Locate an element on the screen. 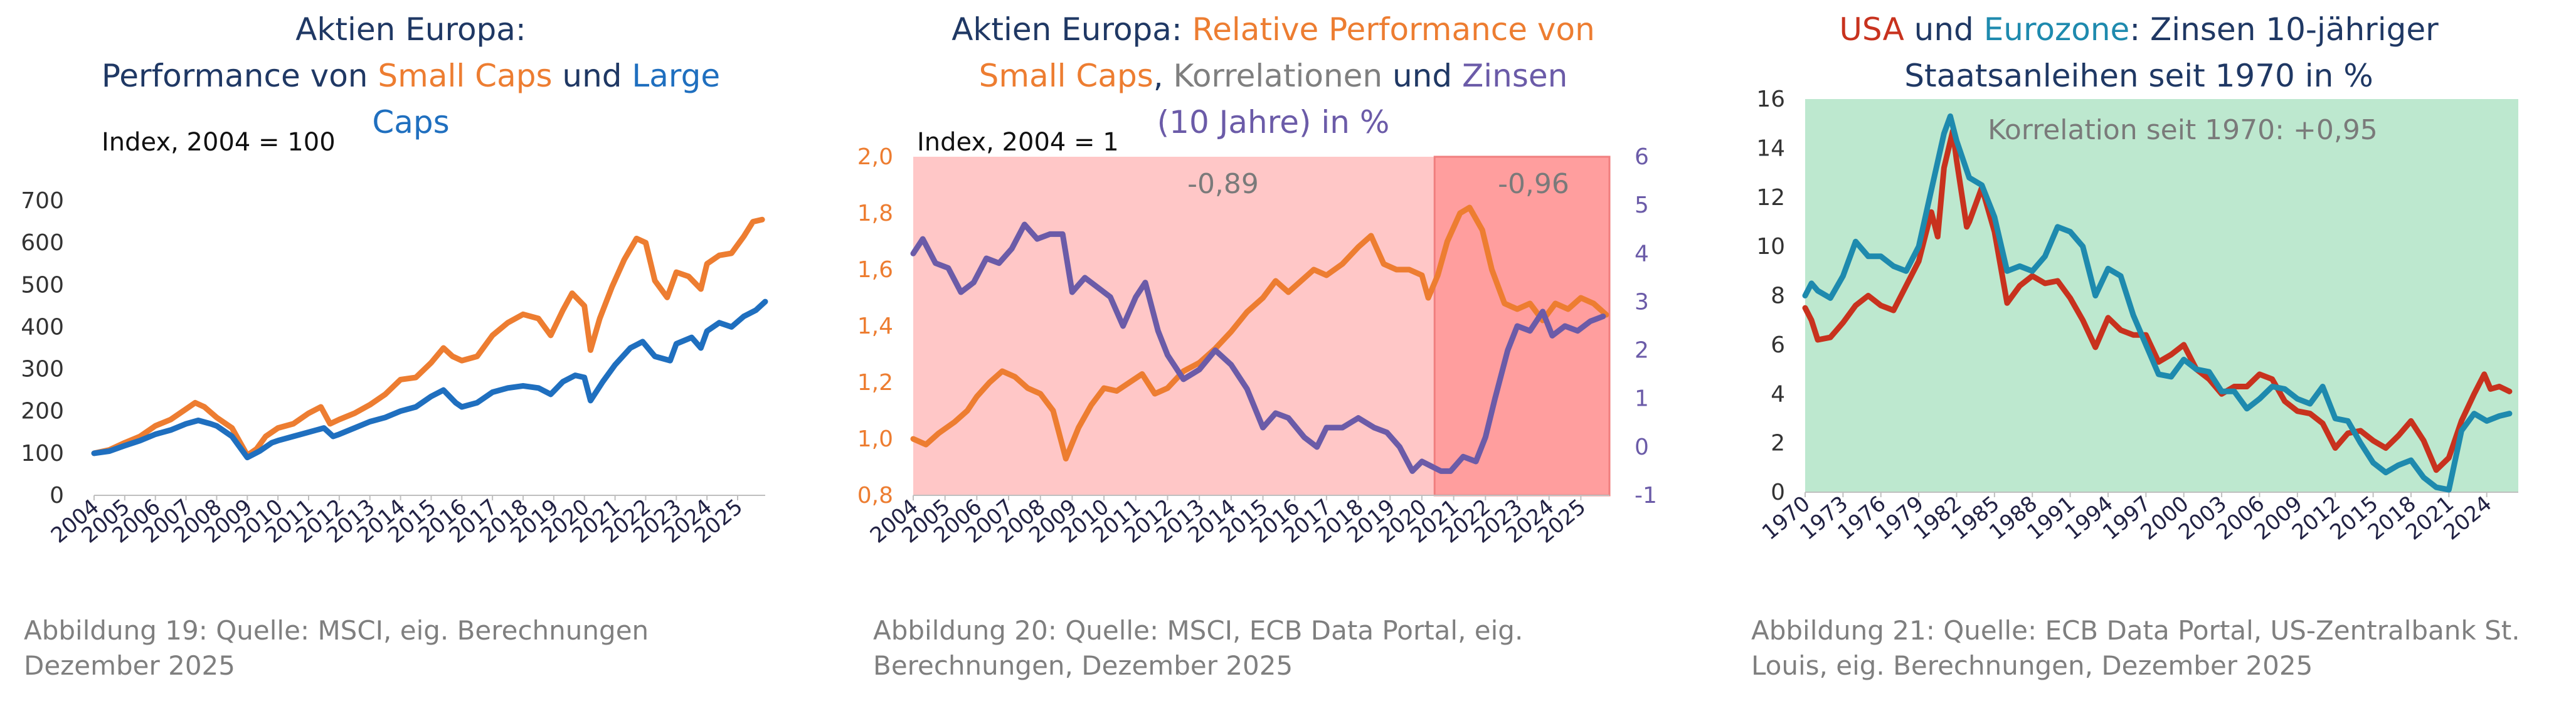  p3-title-part: Staatsanleihen seit 1970 in % is located at coordinates (2138, 76).